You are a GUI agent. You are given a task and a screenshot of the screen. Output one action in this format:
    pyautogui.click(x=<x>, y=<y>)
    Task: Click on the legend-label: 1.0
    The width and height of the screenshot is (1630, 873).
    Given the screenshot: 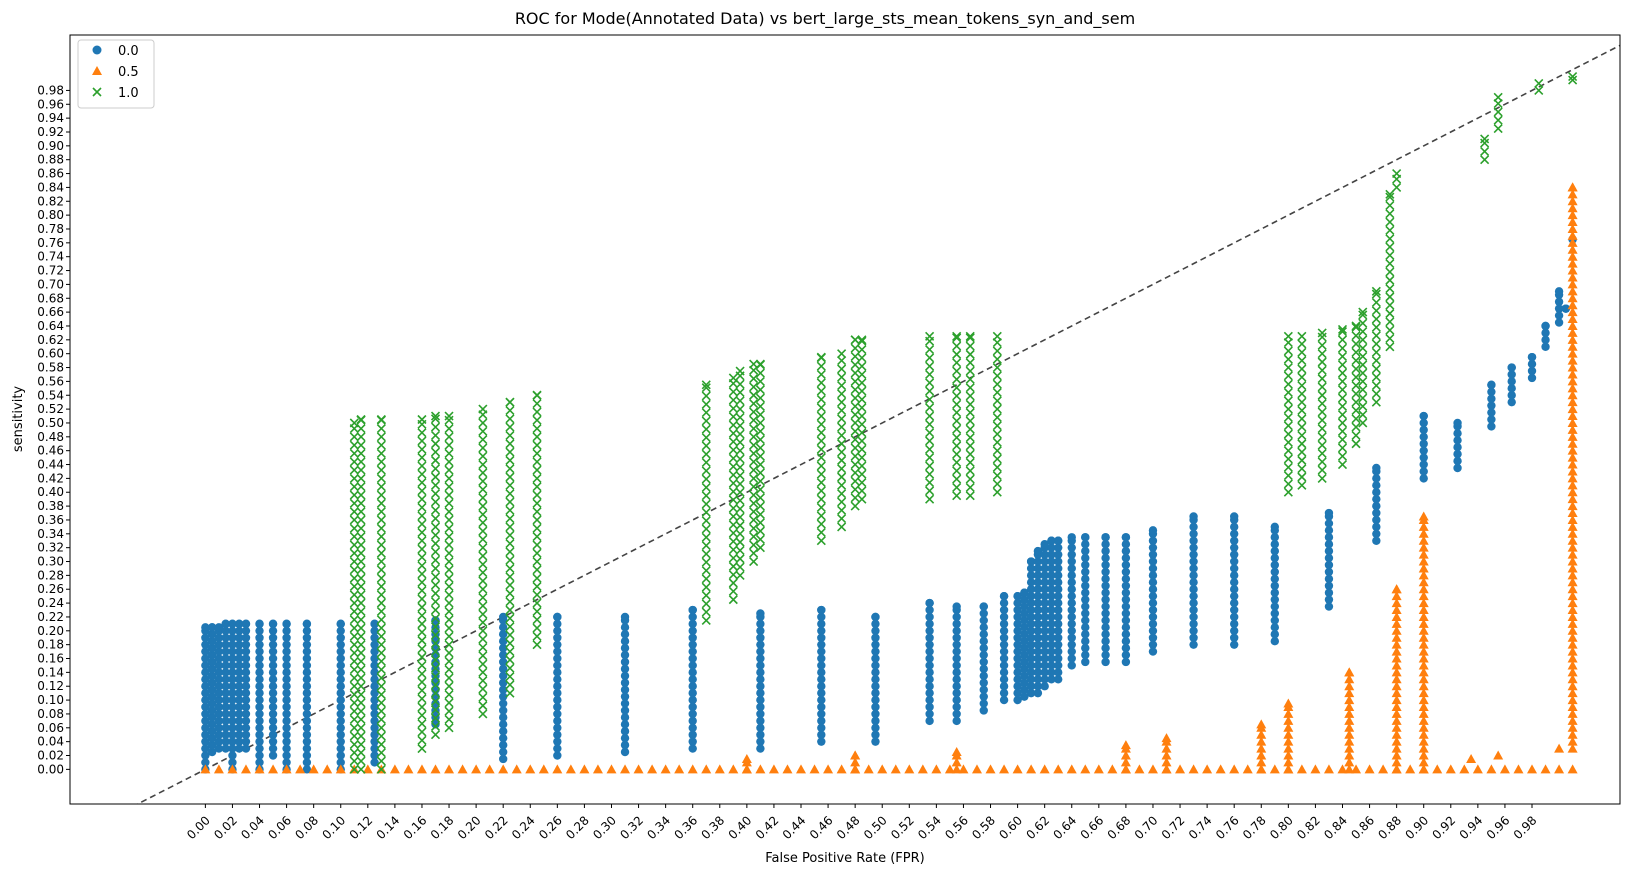 What is the action you would take?
    pyautogui.click(x=128, y=93)
    